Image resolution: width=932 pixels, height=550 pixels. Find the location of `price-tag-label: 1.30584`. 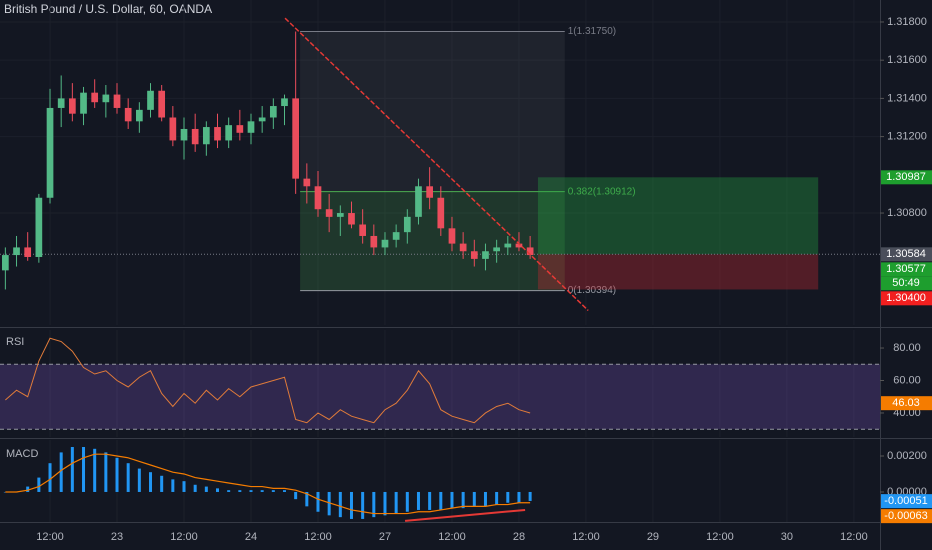

price-tag-label: 1.30584 is located at coordinates (906, 254).